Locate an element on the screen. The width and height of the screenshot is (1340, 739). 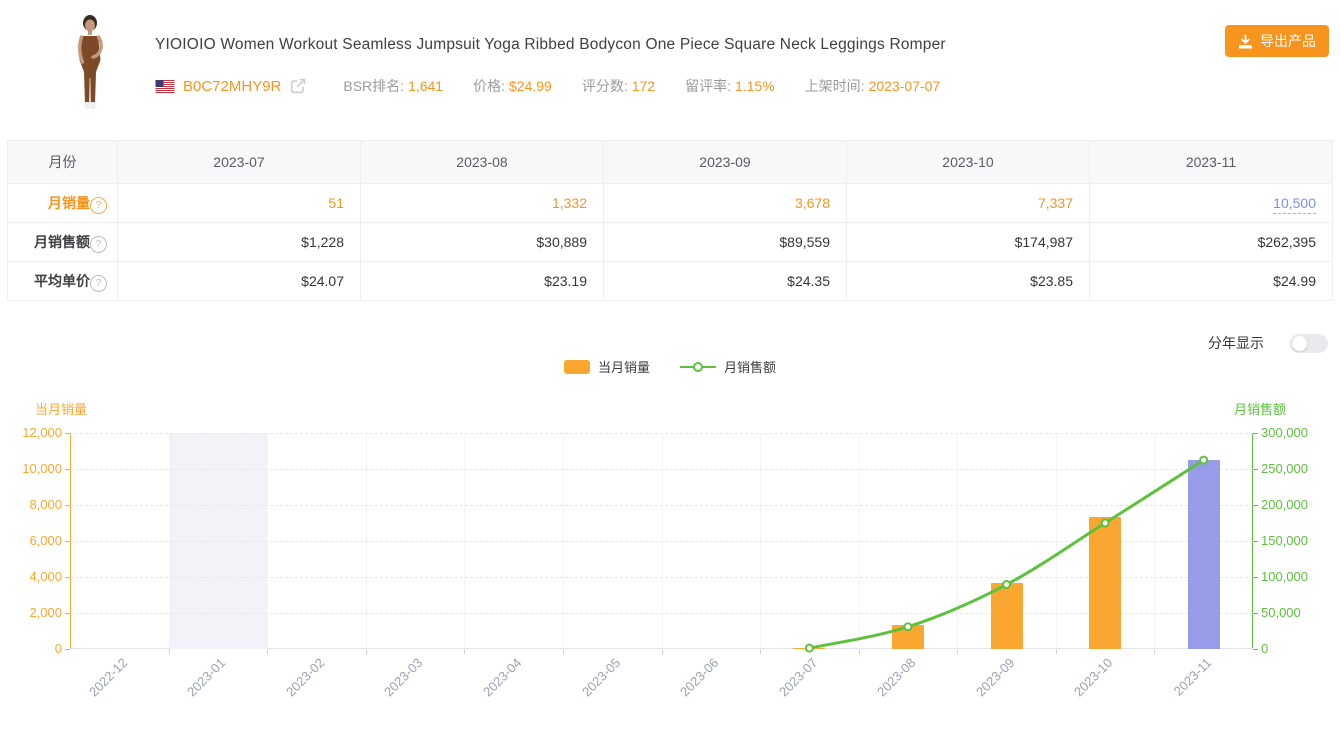
year-toggle-label: 分年显示 is located at coordinates (1236, 343).